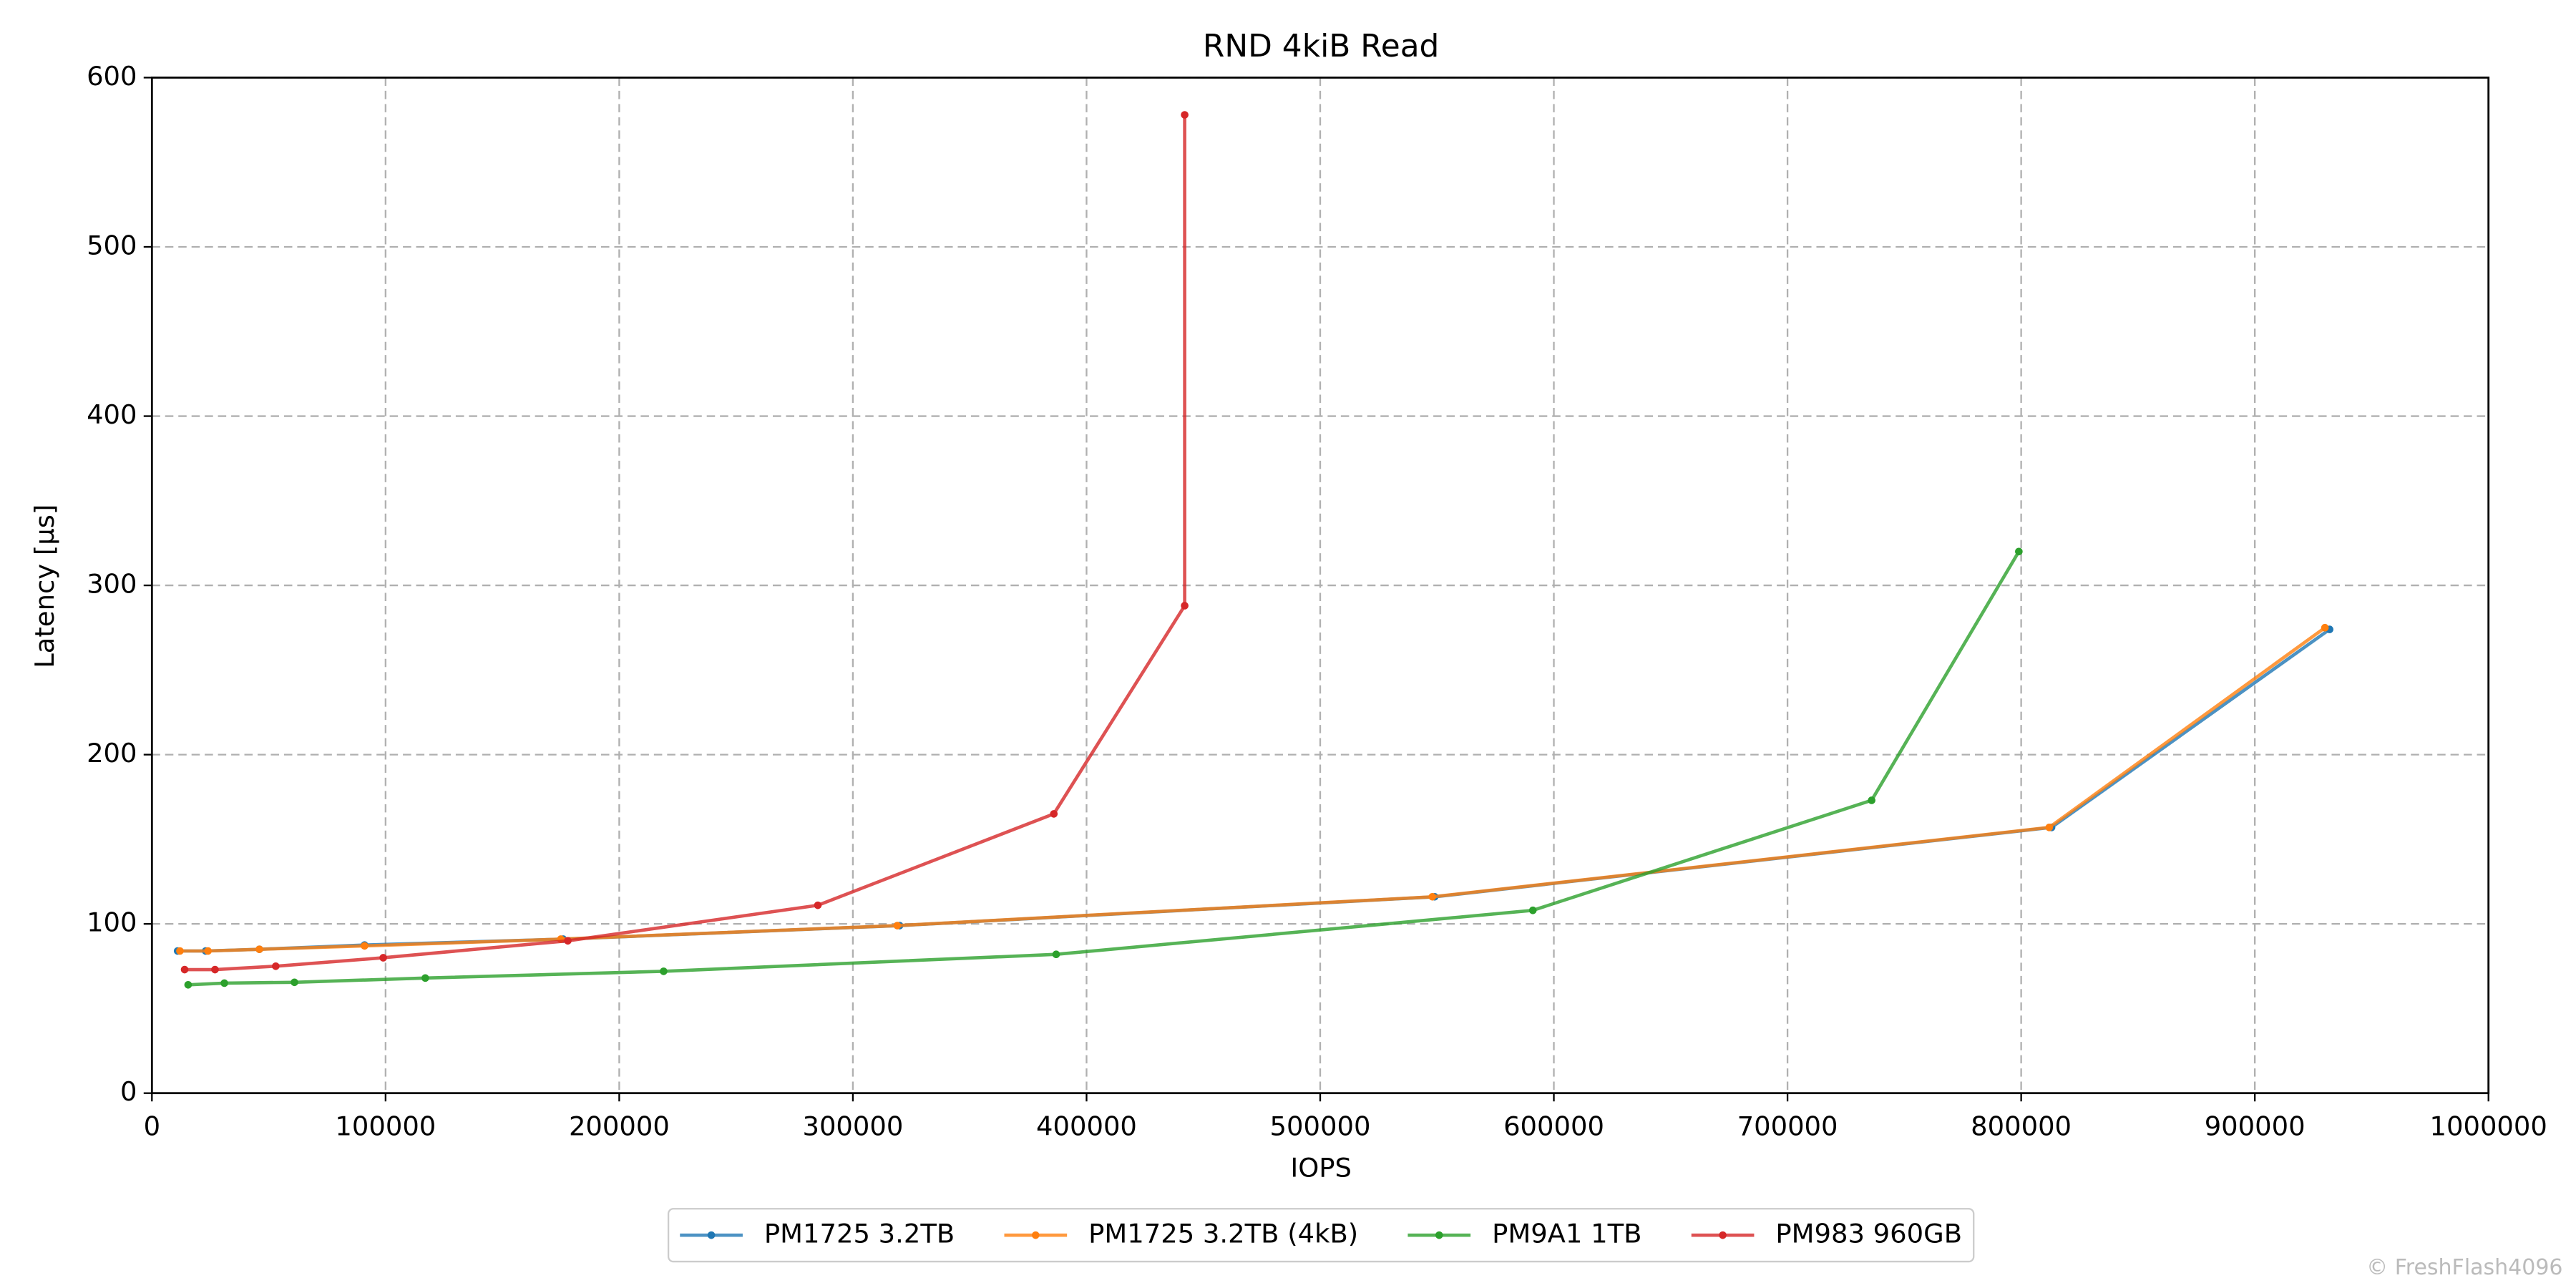 The width and height of the screenshot is (2576, 1288). I want to click on x-tick-label: 900000, so click(2255, 1126).